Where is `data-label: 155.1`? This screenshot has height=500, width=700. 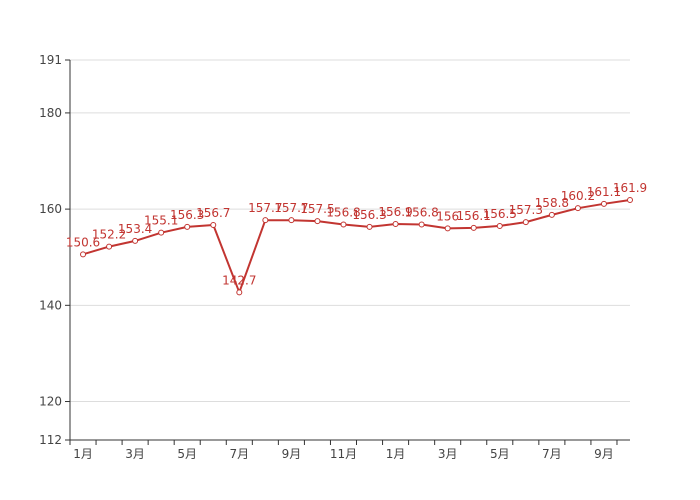 data-label: 155.1 is located at coordinates (161, 221).